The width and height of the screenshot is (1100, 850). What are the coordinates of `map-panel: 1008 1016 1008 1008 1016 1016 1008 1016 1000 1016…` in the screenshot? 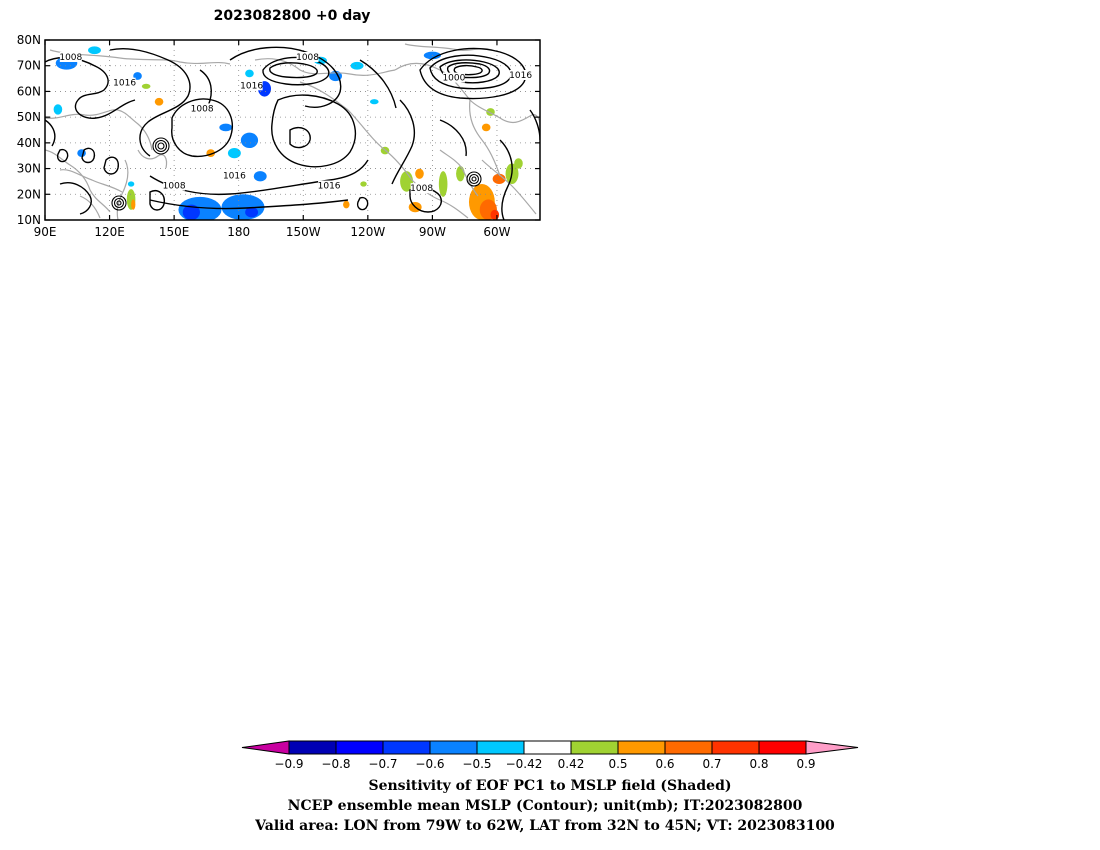 It's located at (279, 136).